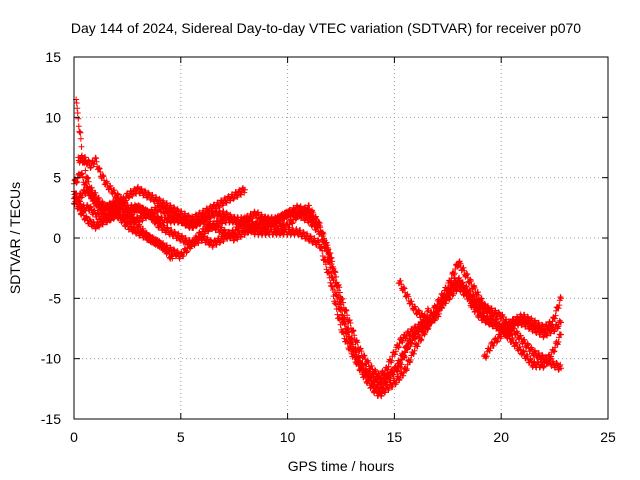 Image resolution: width=640 pixels, height=480 pixels. What do you see at coordinates (608, 437) in the screenshot?
I see `x-tick-label-5: 25` at bounding box center [608, 437].